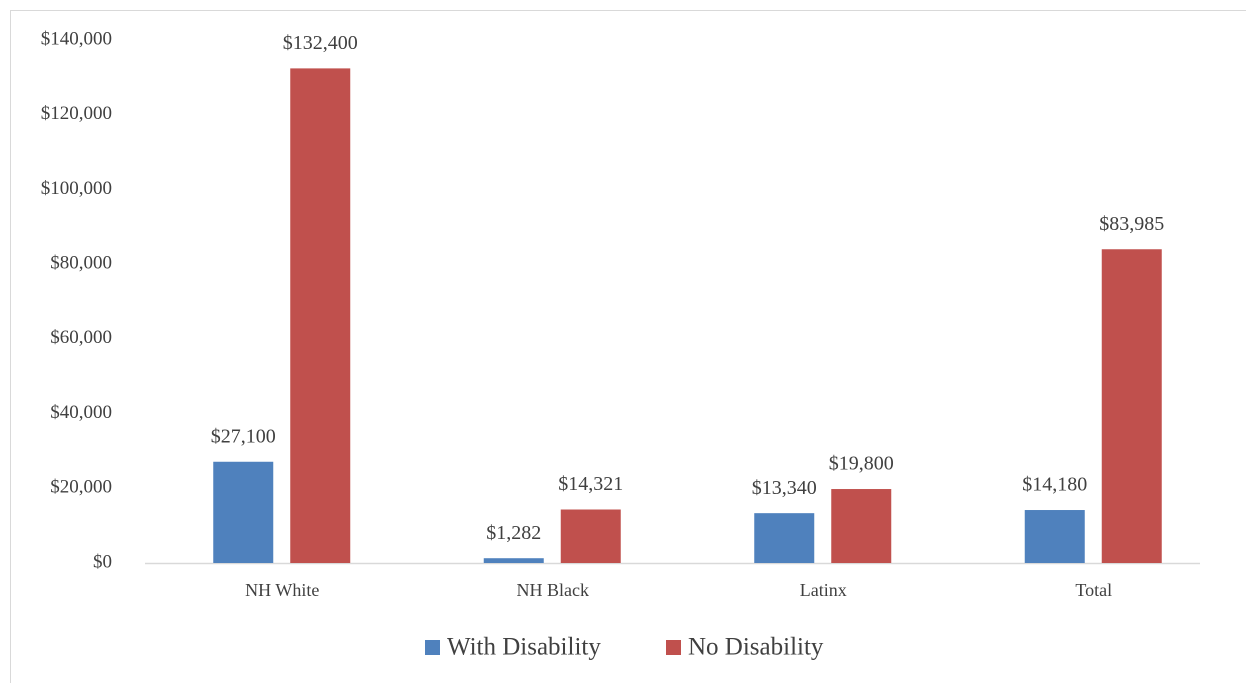  I want to click on y-tick-label: $20,000, so click(81, 487).